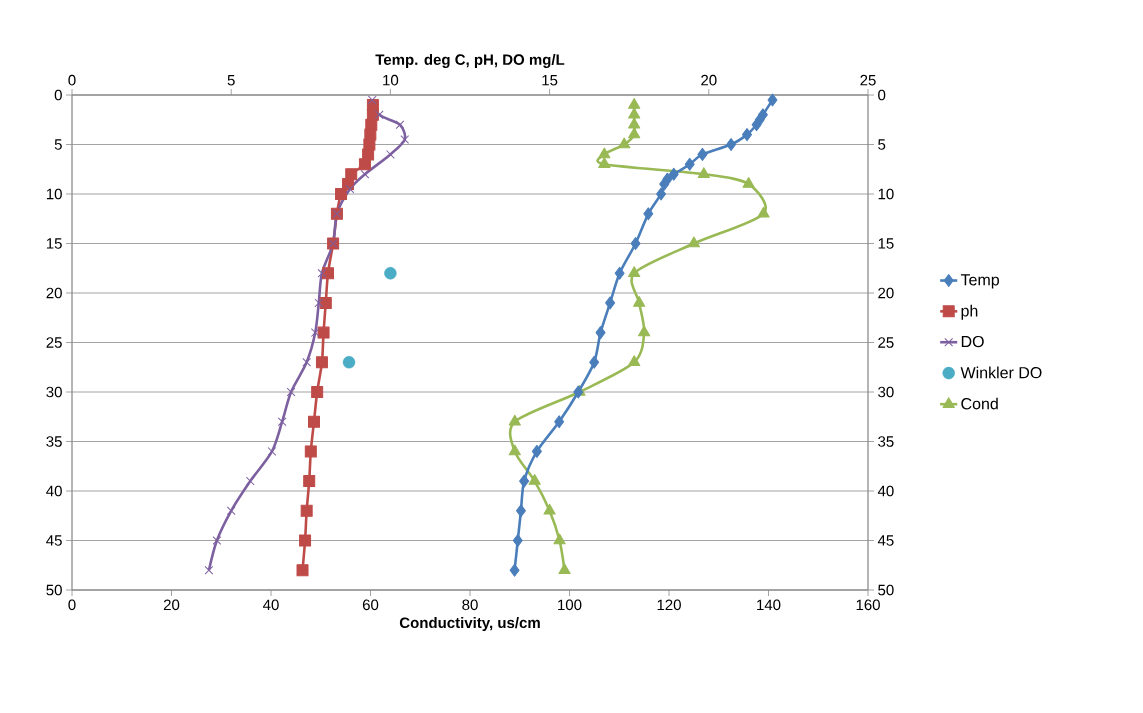 The image size is (1143, 713). What do you see at coordinates (58, 144) in the screenshot?
I see `y-tick-label: 5` at bounding box center [58, 144].